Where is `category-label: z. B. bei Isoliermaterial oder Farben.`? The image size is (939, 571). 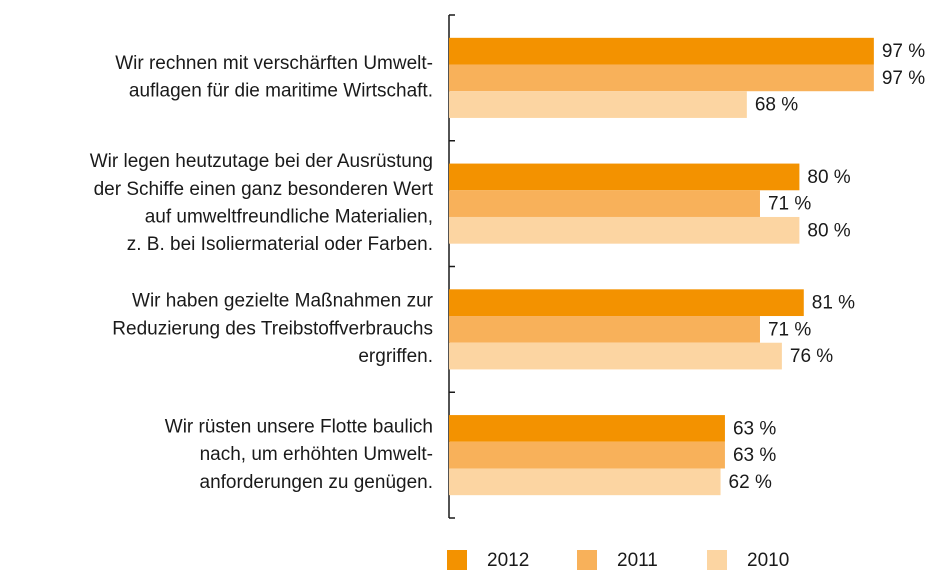 category-label: z. B. bei Isoliermaterial oder Farben. is located at coordinates (280, 244).